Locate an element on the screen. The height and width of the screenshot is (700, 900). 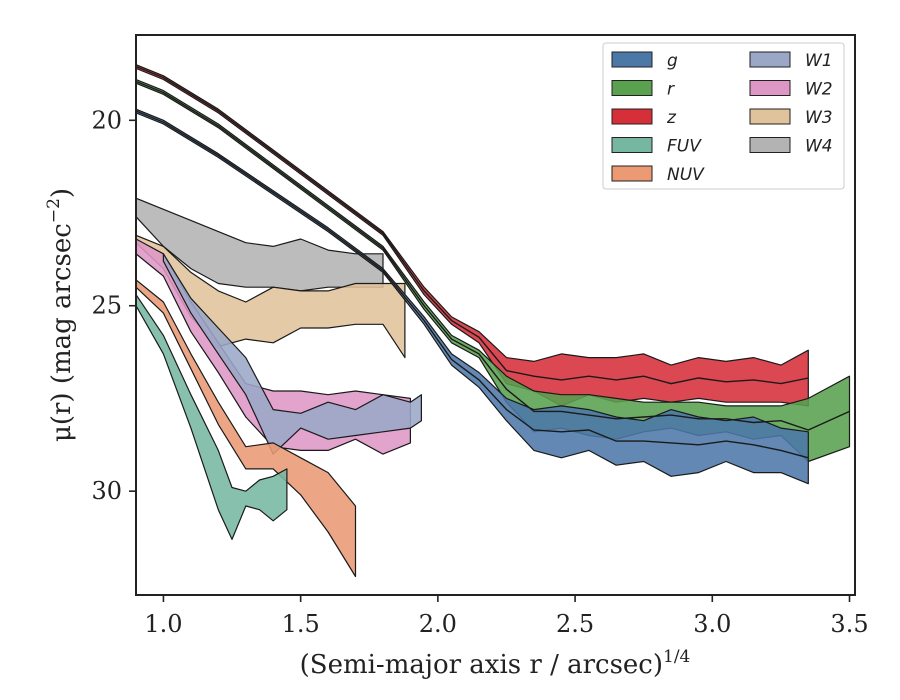
y-tick-label: 25 is located at coordinates (106, 306).